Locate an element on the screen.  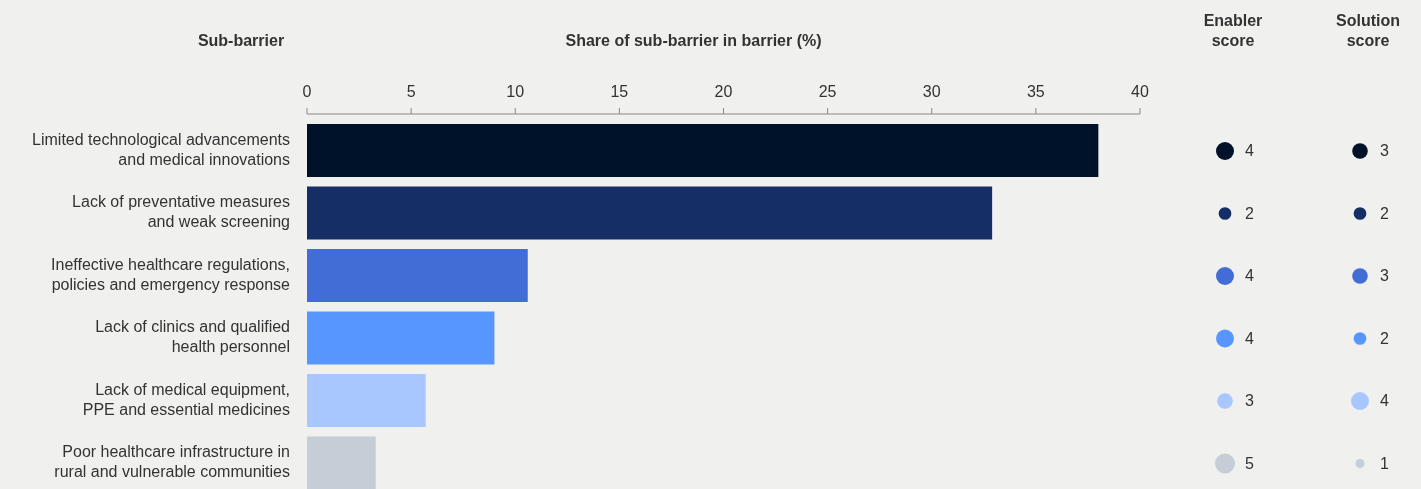
y-tick-label: Limited technological advancements and medical innovations is located at coordinates (161, 149).